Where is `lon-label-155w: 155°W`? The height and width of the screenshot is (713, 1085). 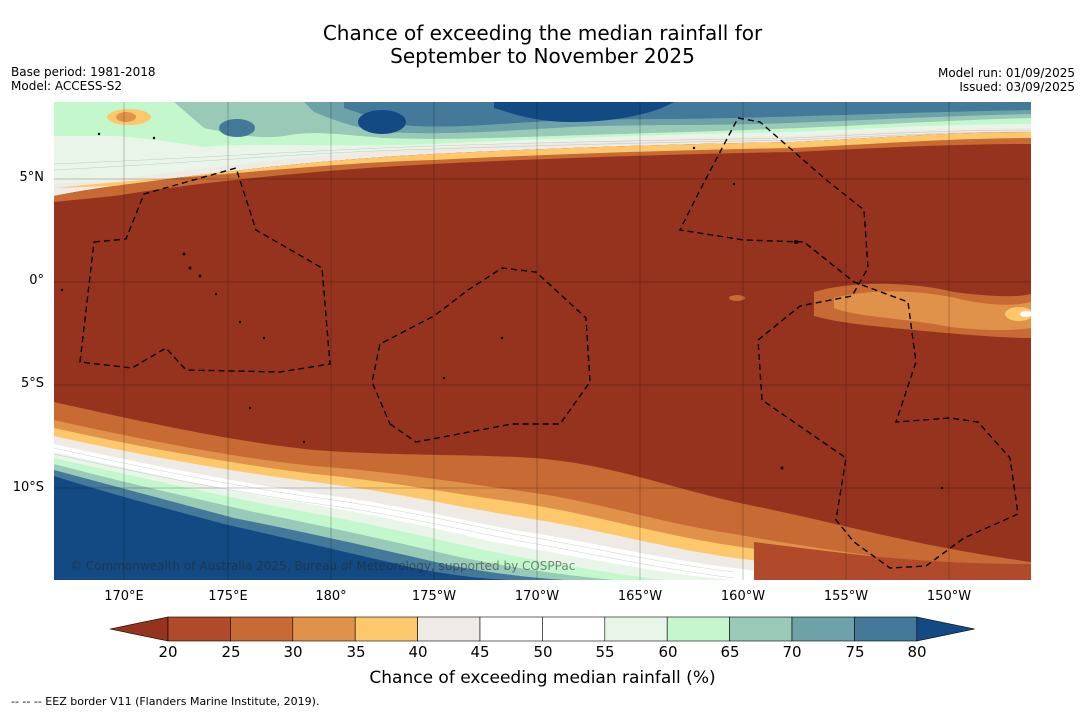
lon-label-155w: 155°W is located at coordinates (846, 596).